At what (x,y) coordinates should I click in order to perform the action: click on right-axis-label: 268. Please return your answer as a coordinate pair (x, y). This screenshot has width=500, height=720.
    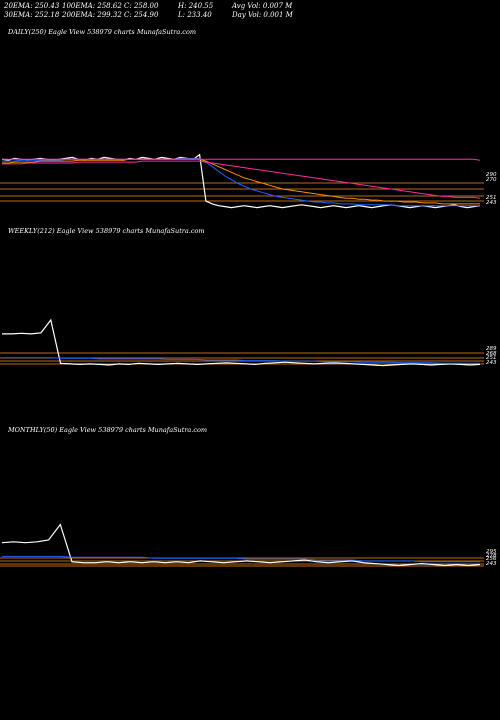
    Looking at the image, I should click on (491, 354).